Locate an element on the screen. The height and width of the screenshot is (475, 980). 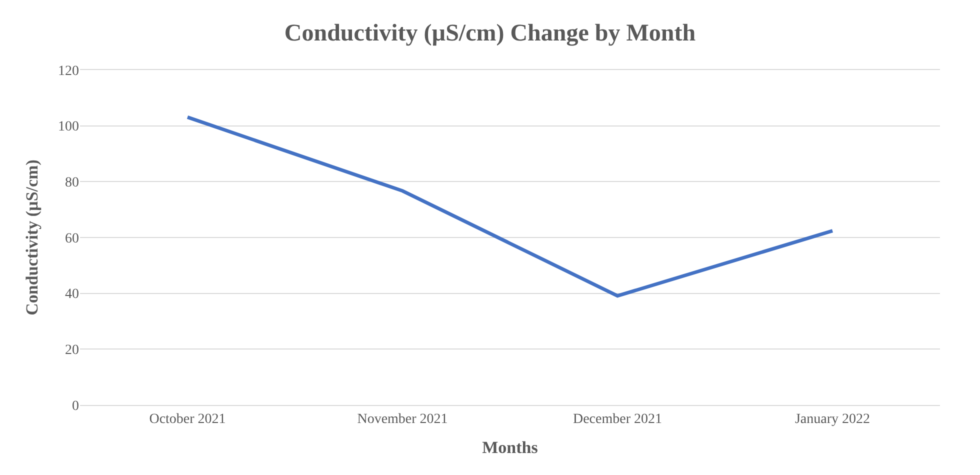
y-tick-label: 0 is located at coordinates (75, 406).